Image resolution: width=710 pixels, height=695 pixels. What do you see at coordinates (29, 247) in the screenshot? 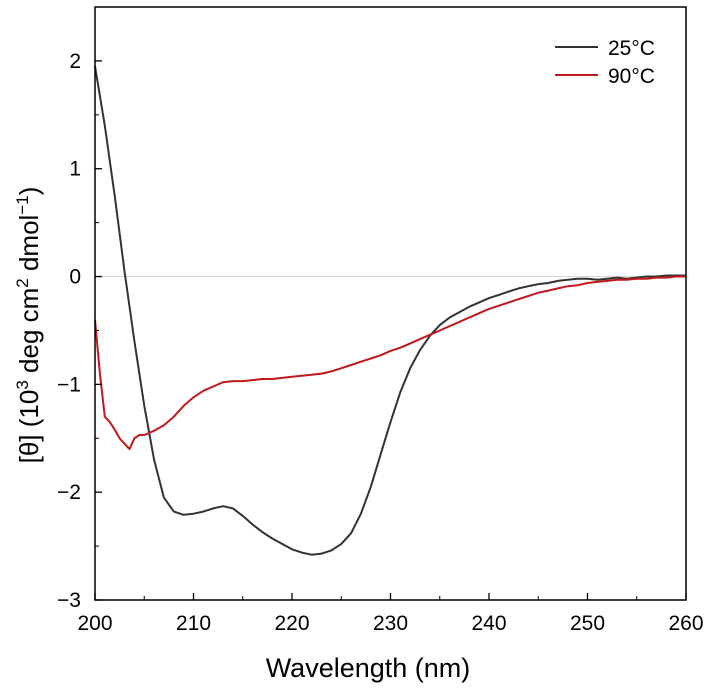
I see `y-title-suffix: dmol` at bounding box center [29, 247].